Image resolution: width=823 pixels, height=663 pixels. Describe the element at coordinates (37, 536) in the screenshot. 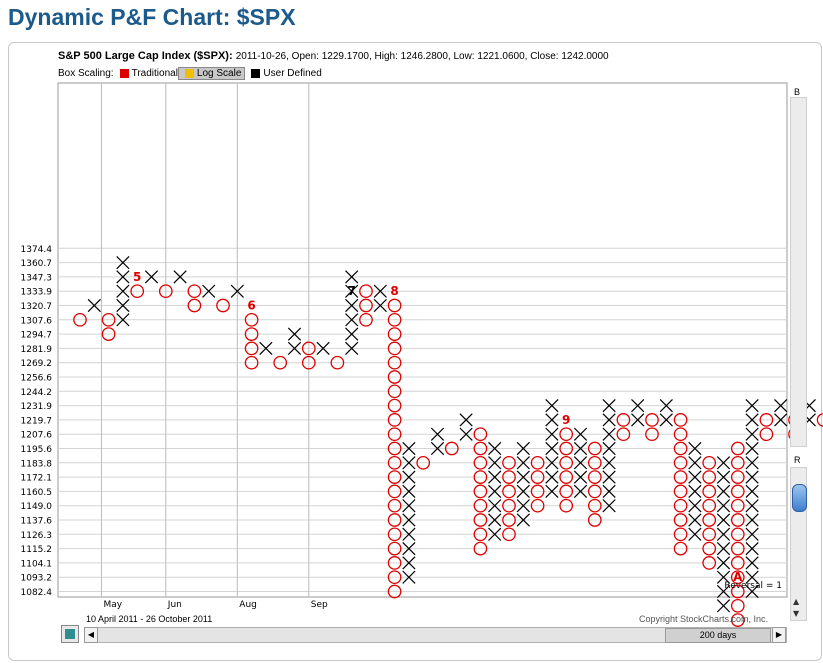

I see `y-tick-label: 1126.3` at that location.